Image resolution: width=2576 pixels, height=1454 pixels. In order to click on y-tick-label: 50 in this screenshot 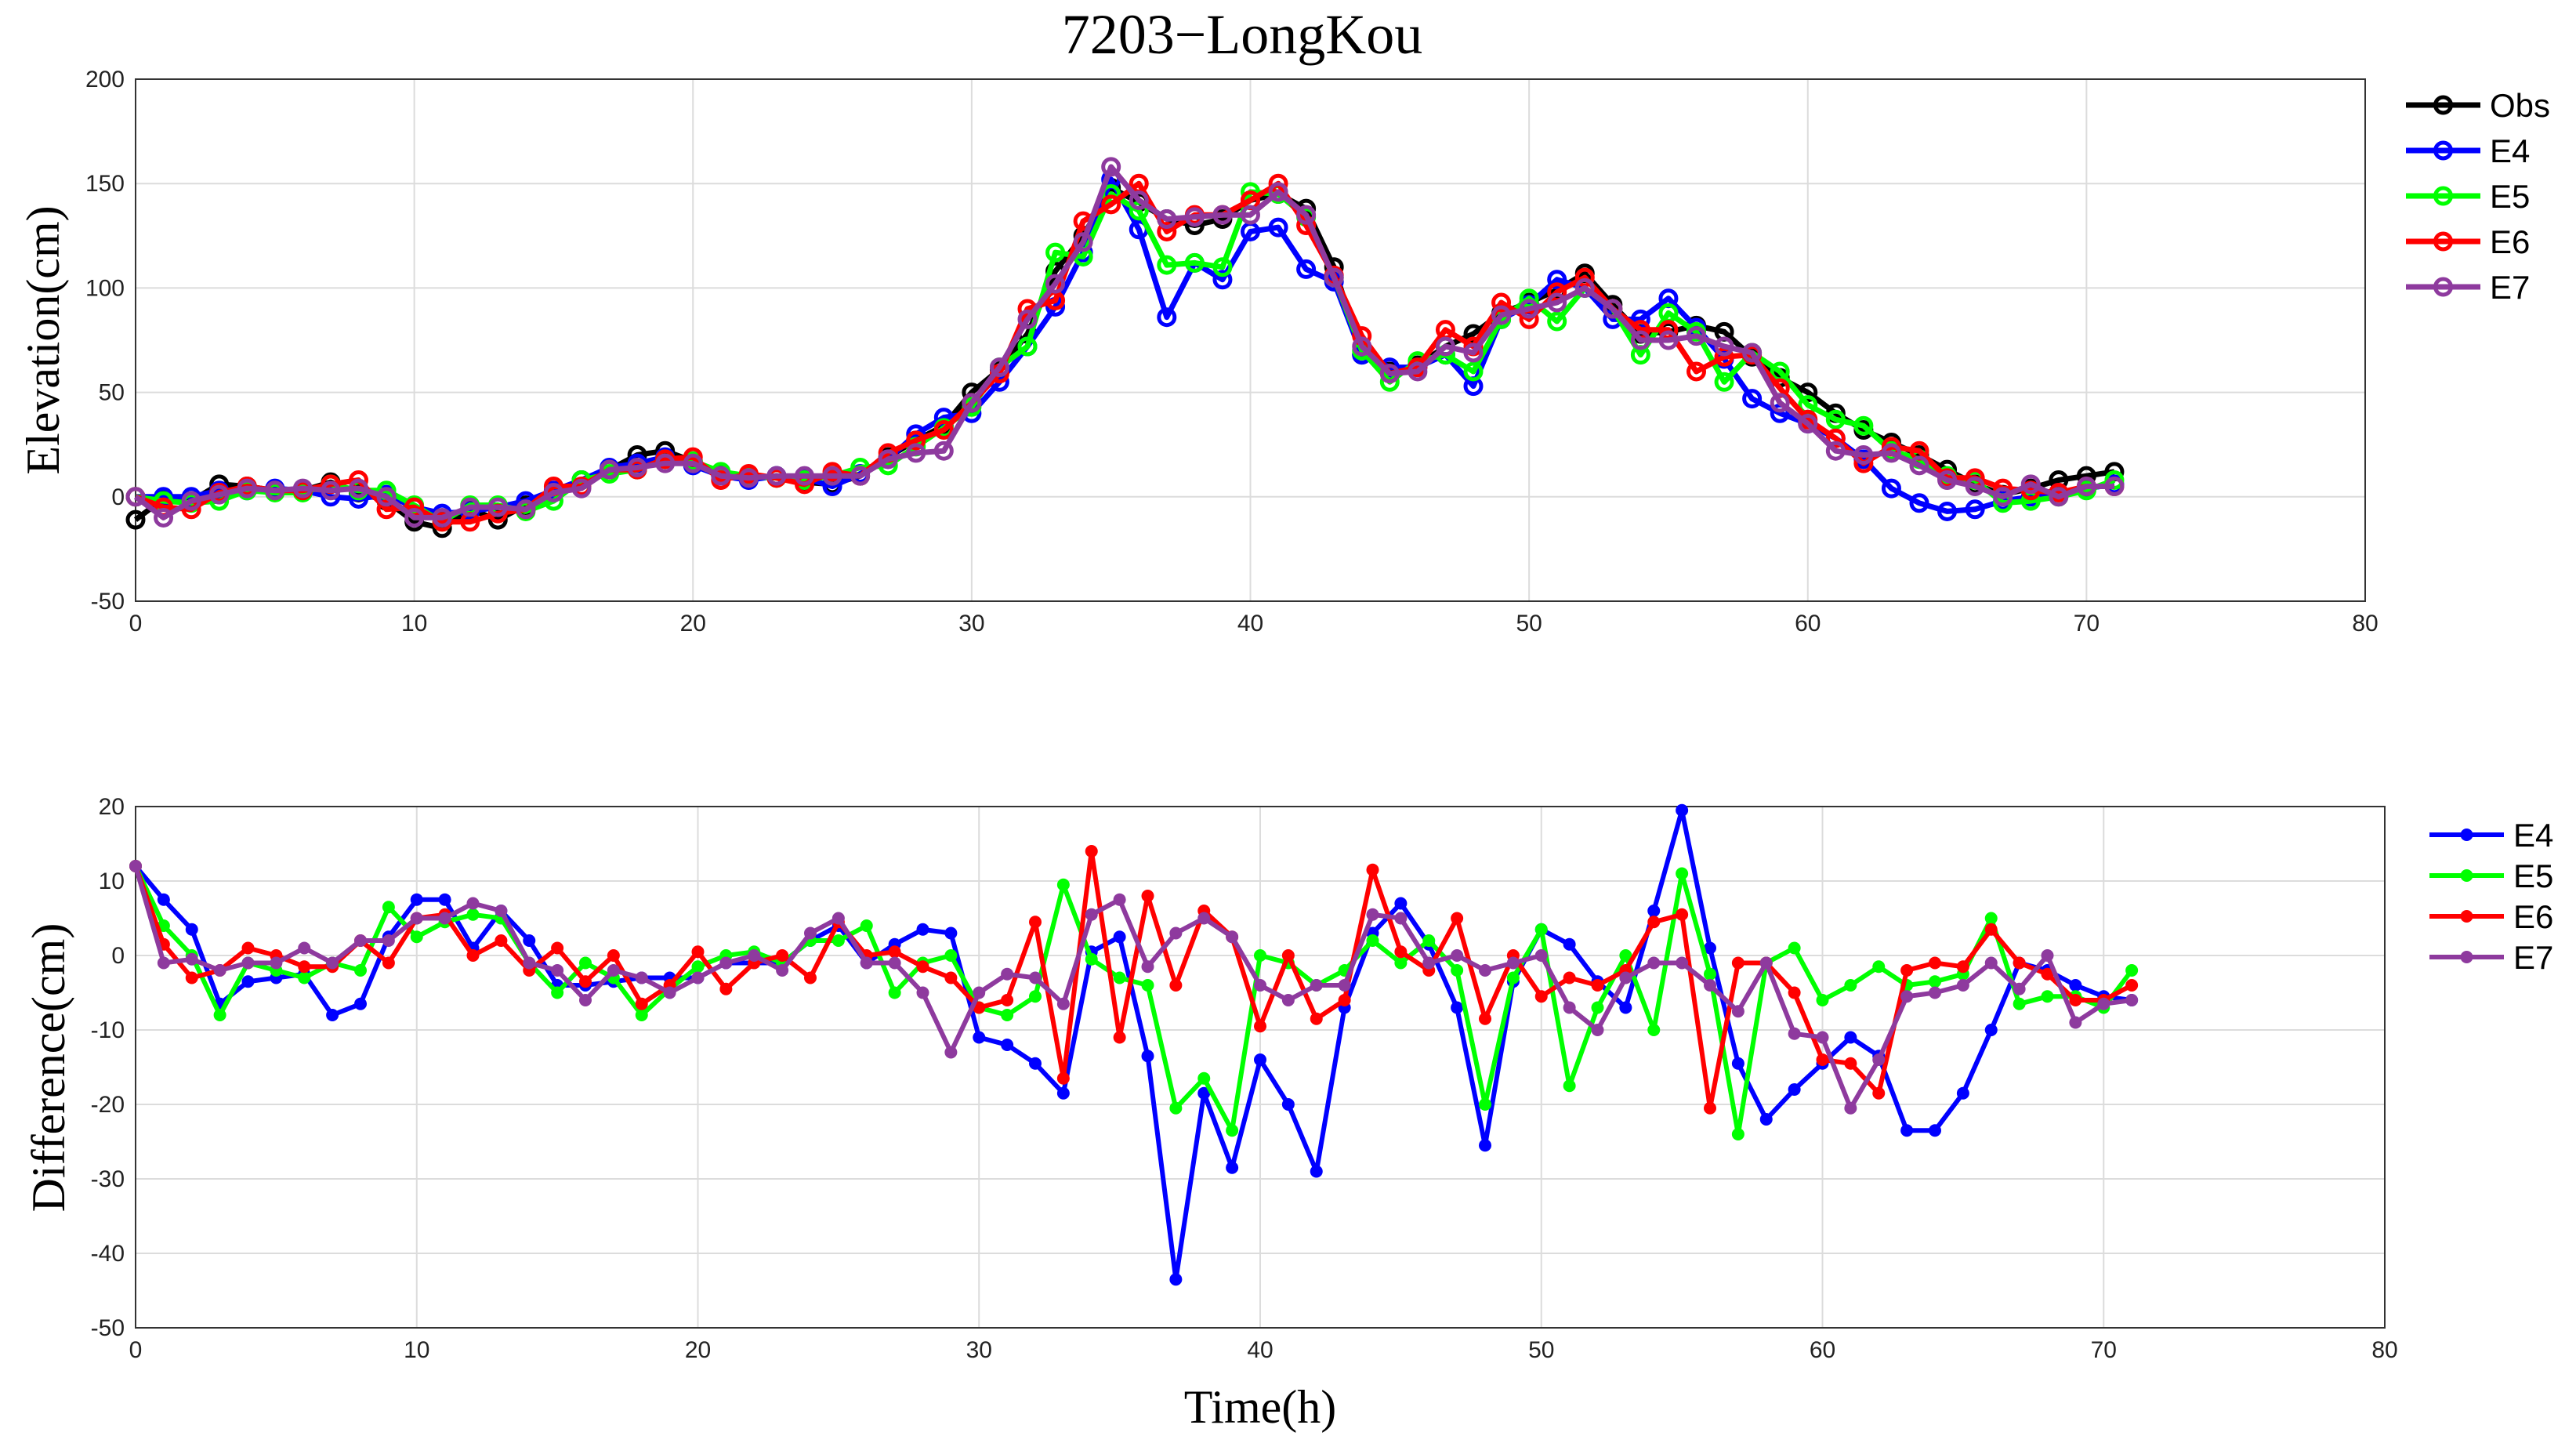, I will do `click(112, 393)`.